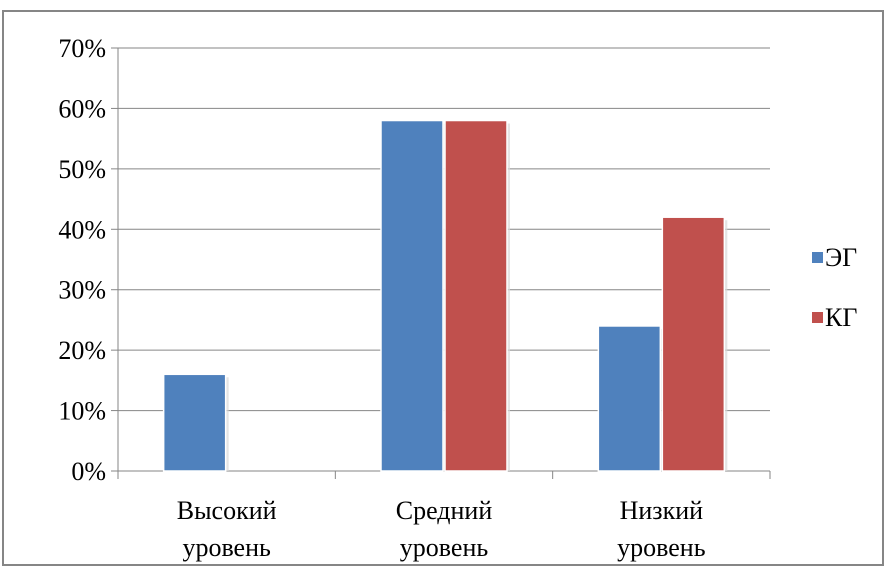  Describe the element at coordinates (82, 108) in the screenshot. I see `y-tick-label: 60%` at that location.